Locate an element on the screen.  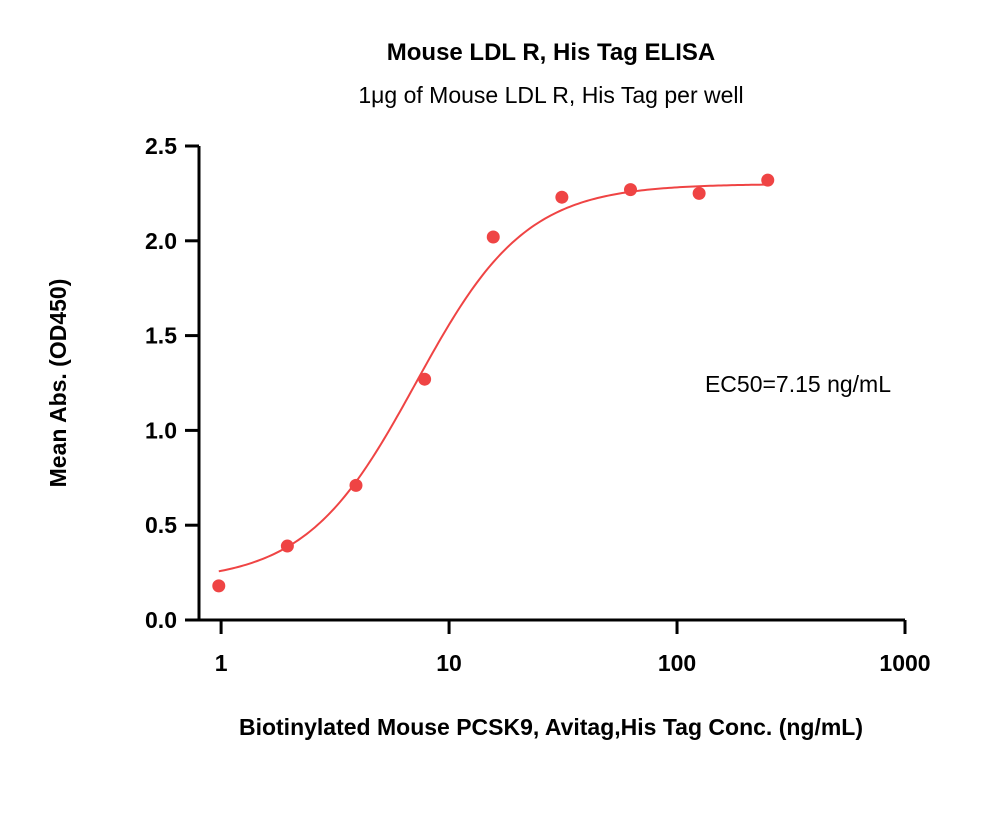
y-tick-label: 2.0 is located at coordinates (161, 241).